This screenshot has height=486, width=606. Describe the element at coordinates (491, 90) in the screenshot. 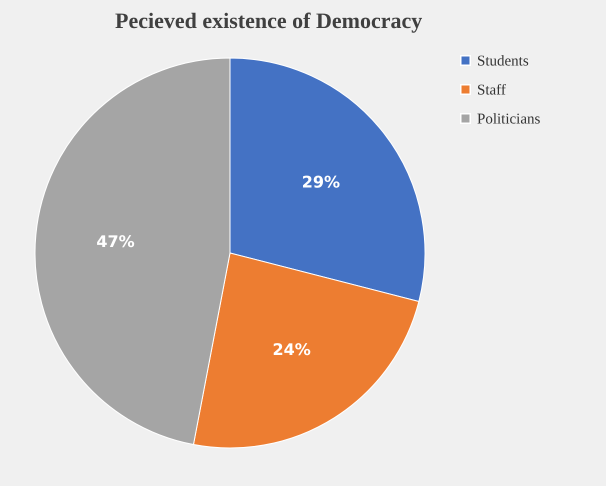

I see `legend-label: Staff` at that location.